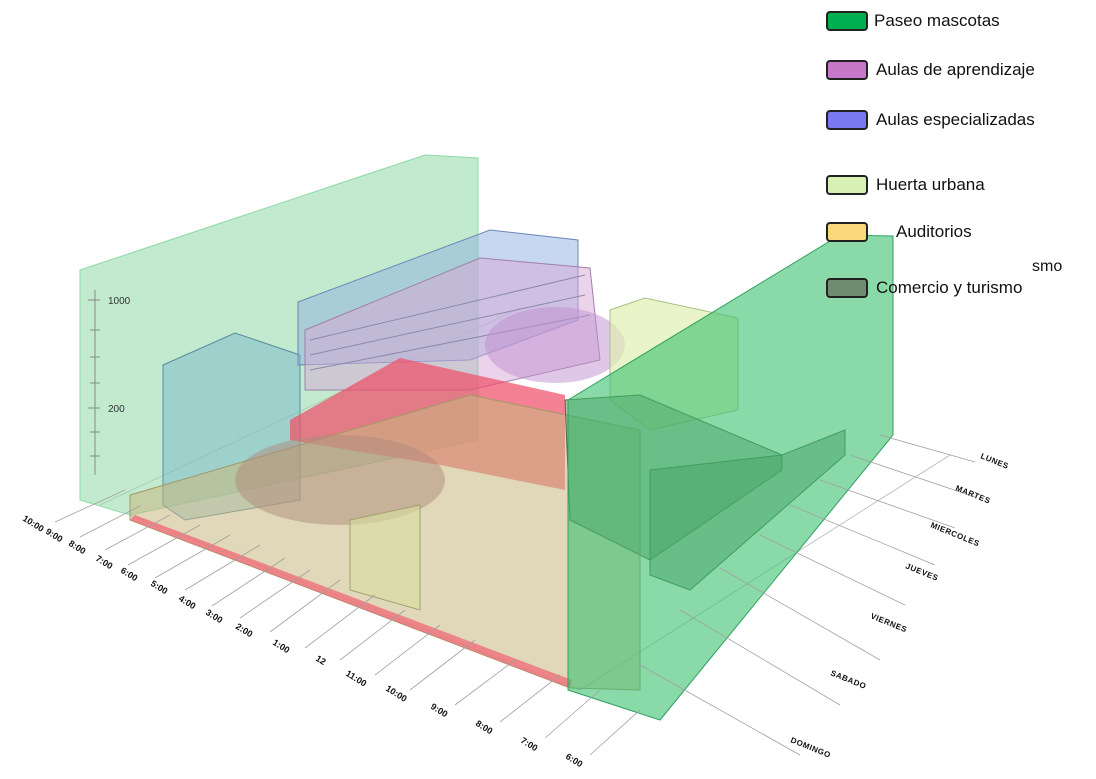 The width and height of the screenshot is (1096, 779). I want to click on time-label: 3:00, so click(214, 616).